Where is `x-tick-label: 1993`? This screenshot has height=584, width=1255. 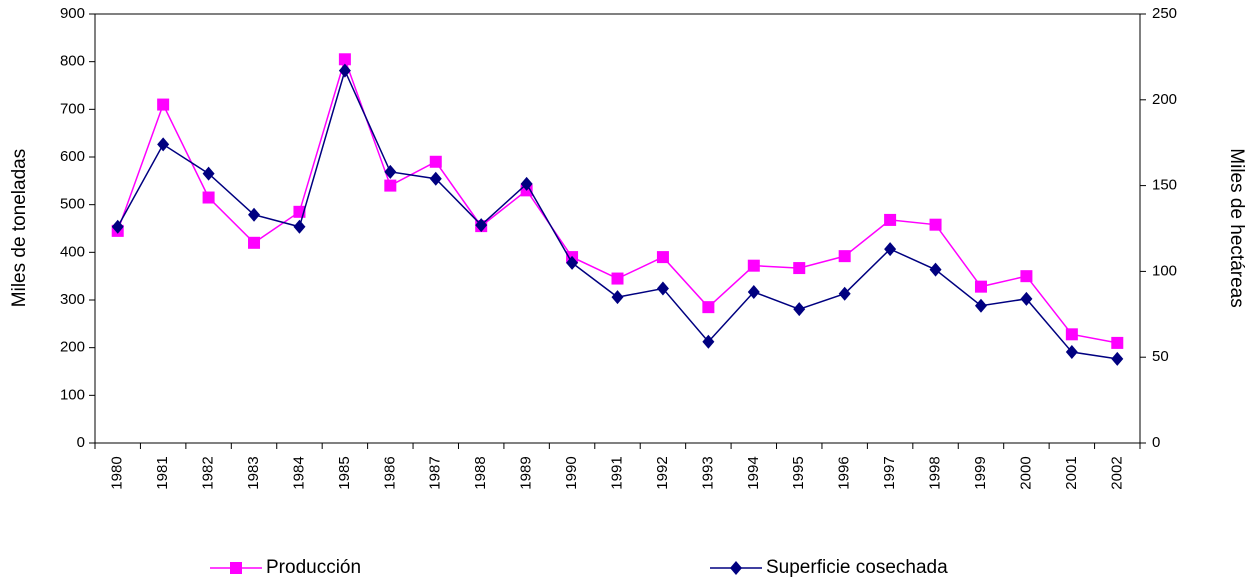
x-tick-label: 1993 is located at coordinates (707, 472).